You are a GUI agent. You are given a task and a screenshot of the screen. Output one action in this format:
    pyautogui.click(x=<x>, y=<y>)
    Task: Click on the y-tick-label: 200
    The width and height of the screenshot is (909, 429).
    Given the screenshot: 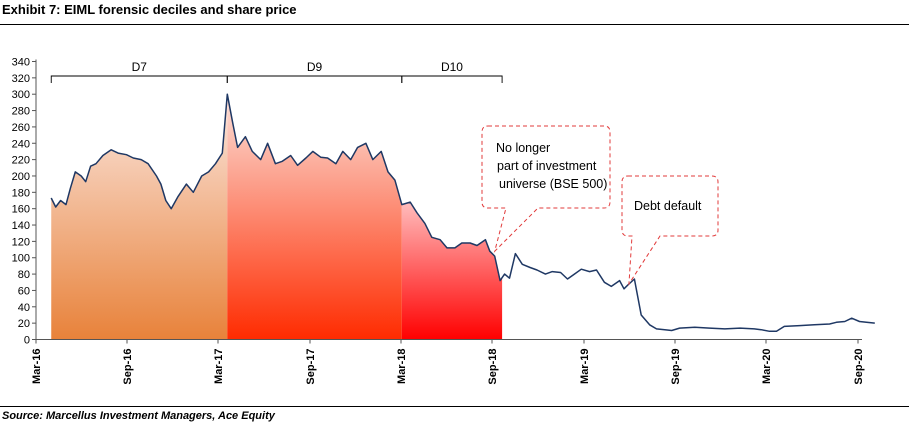 What is the action you would take?
    pyautogui.click(x=21, y=177)
    